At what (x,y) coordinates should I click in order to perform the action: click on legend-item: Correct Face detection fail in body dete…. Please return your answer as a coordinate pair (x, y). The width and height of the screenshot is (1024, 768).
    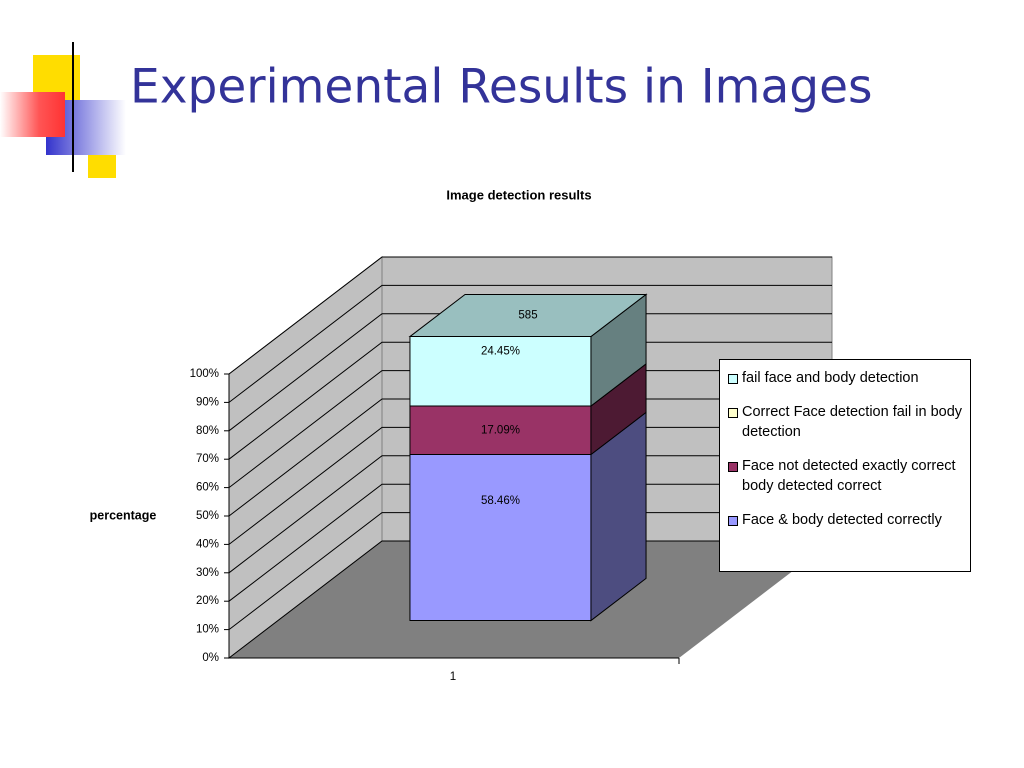
    Looking at the image, I should click on (847, 422).